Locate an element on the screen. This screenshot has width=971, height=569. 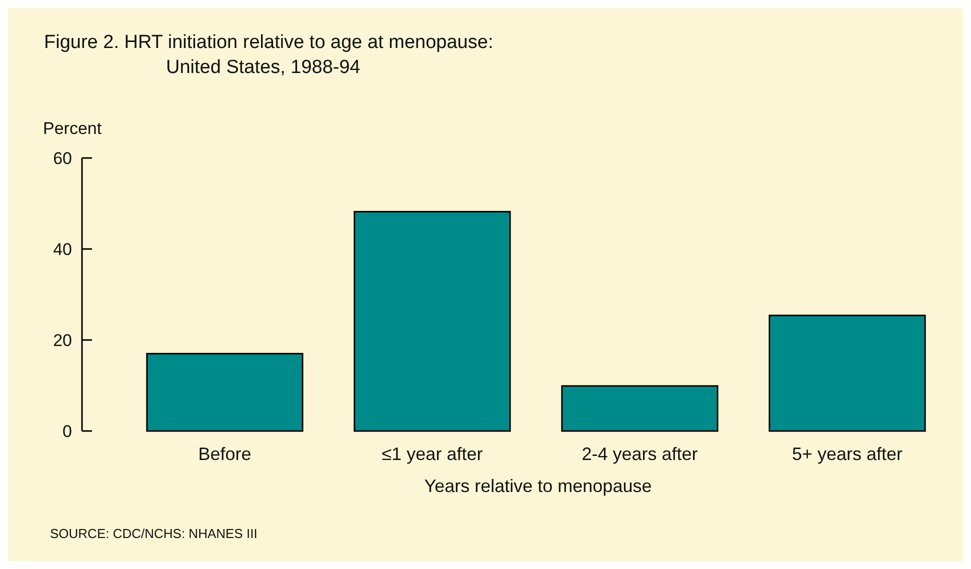
x-tick-label: Before is located at coordinates (225, 454).